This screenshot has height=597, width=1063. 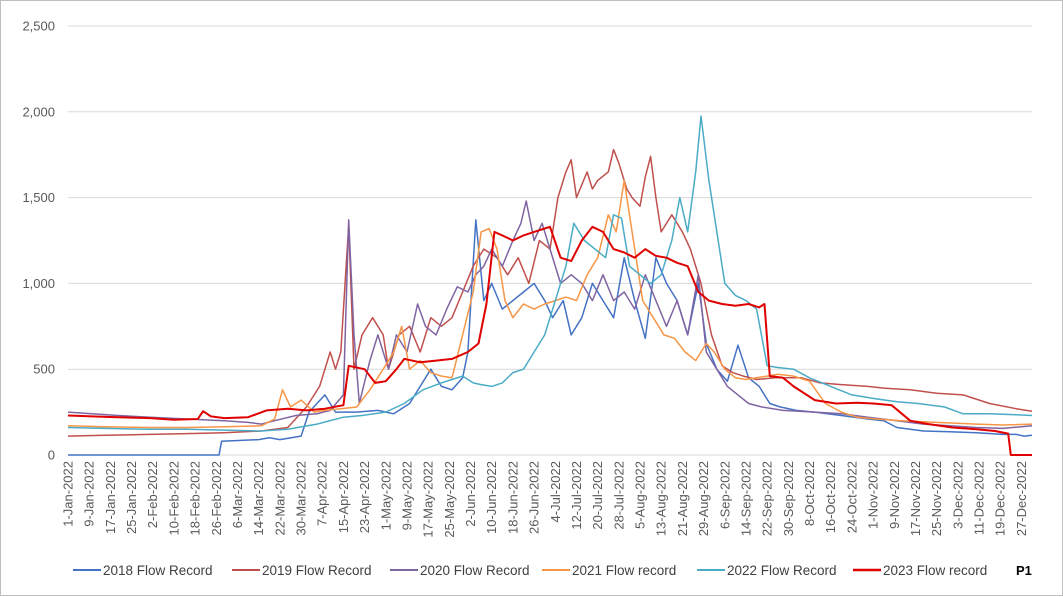 What do you see at coordinates (428, 499) in the screenshot?
I see `x-tick-label: 17-May-2022` at bounding box center [428, 499].